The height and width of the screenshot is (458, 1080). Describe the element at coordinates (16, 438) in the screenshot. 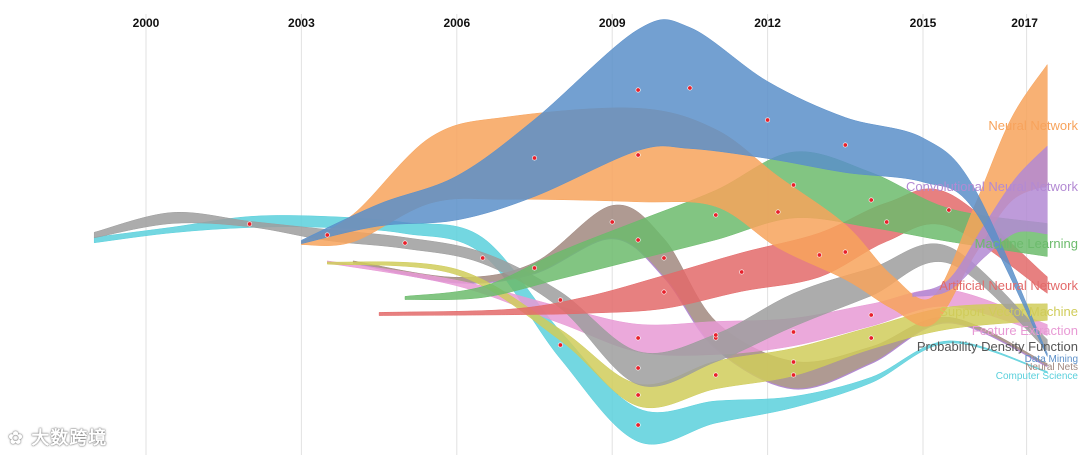

I see `watermark-logo-icon: ✿` at that location.